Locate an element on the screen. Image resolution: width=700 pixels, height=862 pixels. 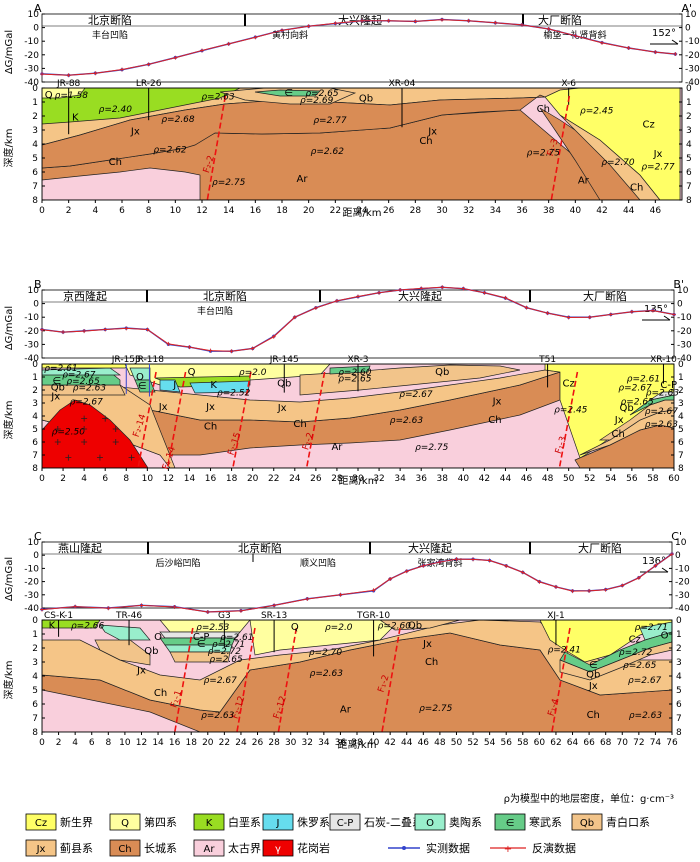
distance-tick-label: 48 is located at coordinates (440, 743).